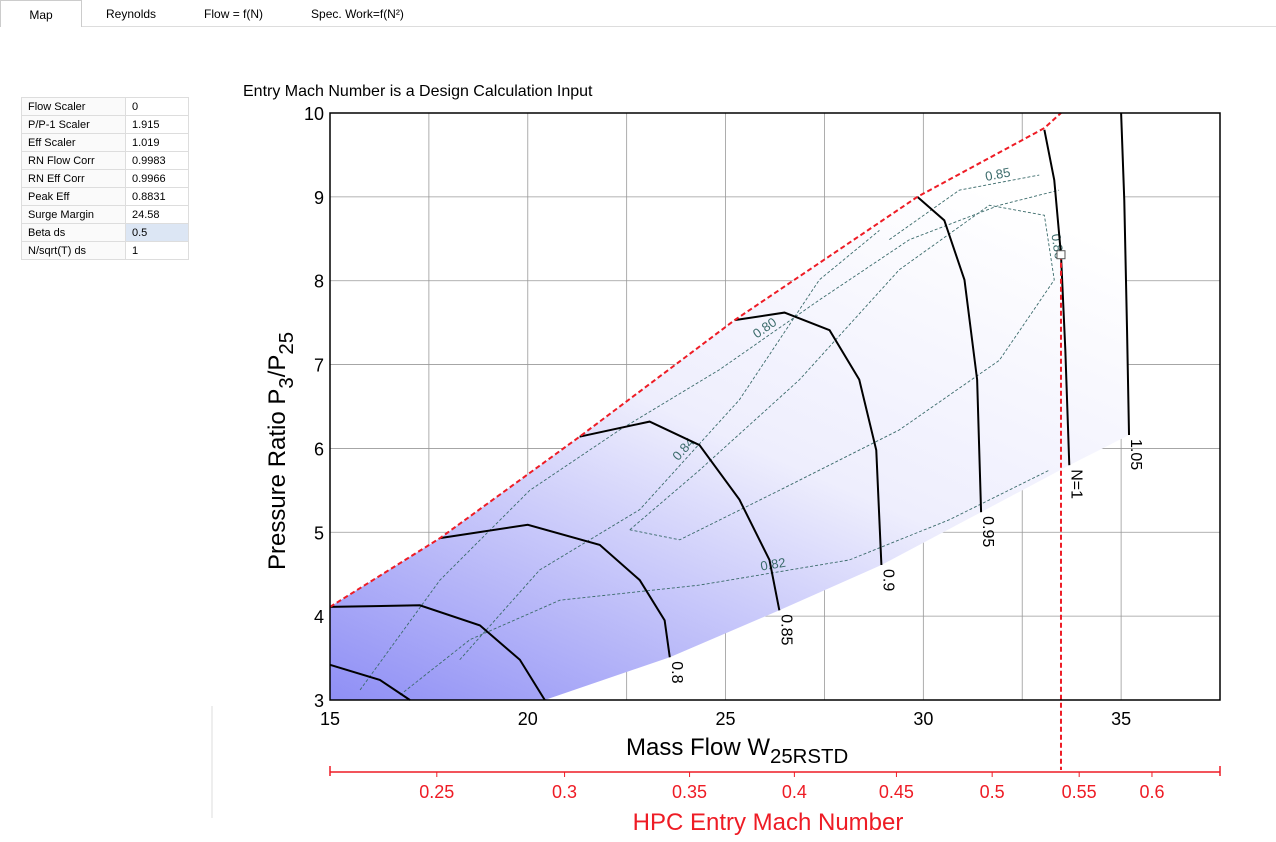 The width and height of the screenshot is (1276, 842). Describe the element at coordinates (436, 792) in the screenshot. I see `mach-tick-label: 0.25` at that location.